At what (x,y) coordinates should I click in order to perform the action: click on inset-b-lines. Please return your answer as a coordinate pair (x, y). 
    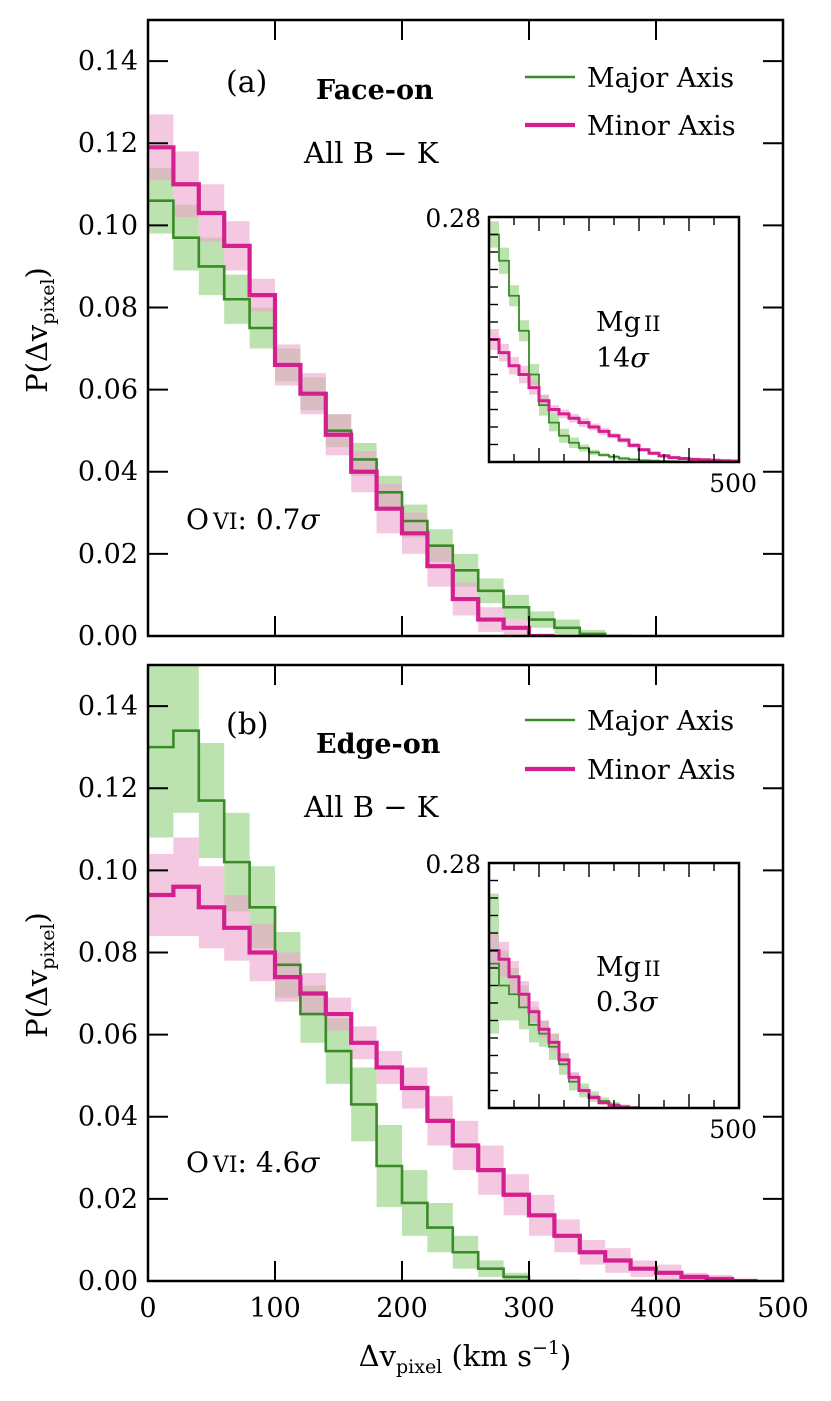
    Looking at the image, I should click on (569, 1028).